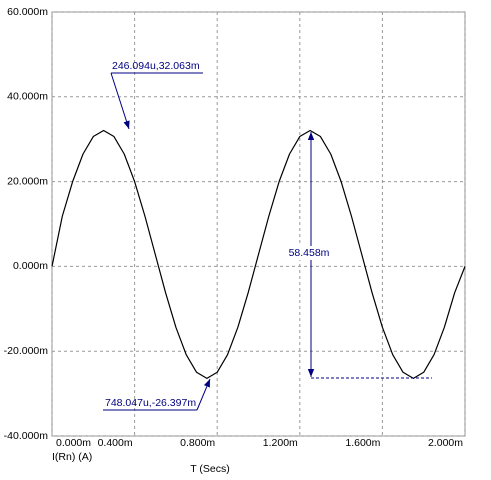  I want to click on annotation: 58.458m, so click(309, 253).